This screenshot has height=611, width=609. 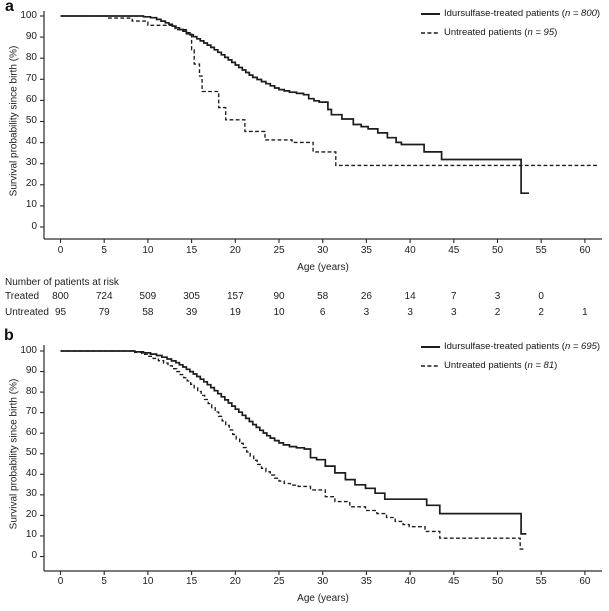 I want to click on risk-count: 1, so click(x=585, y=312).